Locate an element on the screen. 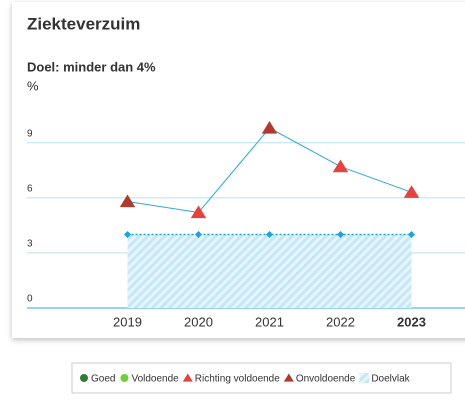 This screenshot has height=401, width=465. y-tick-label: 3 is located at coordinates (30, 244).